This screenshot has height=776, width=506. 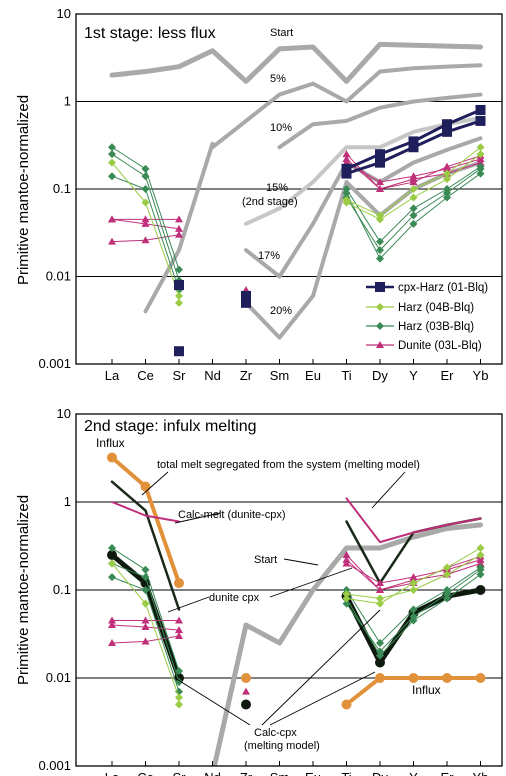 What do you see at coordinates (145, 773) in the screenshot?
I see `x-tick-label-ce: Ce` at bounding box center [145, 773].